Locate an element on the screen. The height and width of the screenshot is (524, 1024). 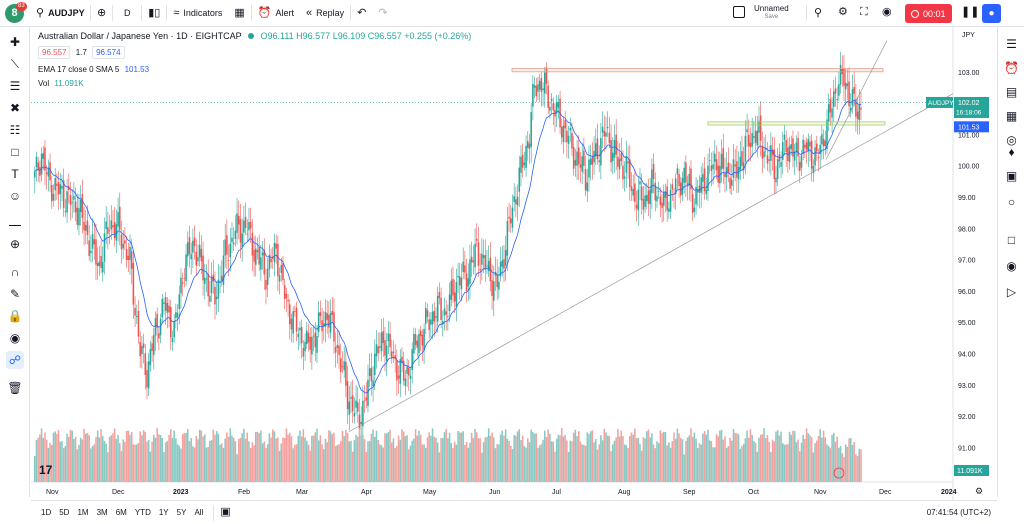
magnet-icon: ∩ is located at coordinates (15, 272).